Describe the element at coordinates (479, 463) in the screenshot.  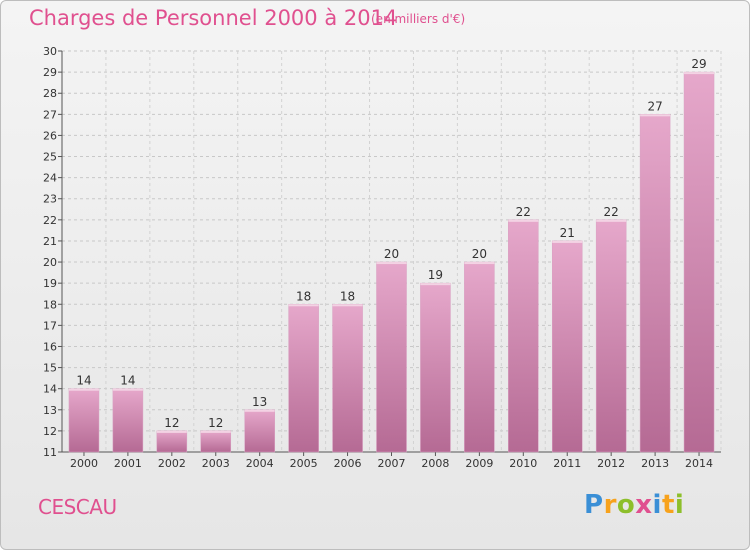
I see `x-tick-label: 2009` at that location.